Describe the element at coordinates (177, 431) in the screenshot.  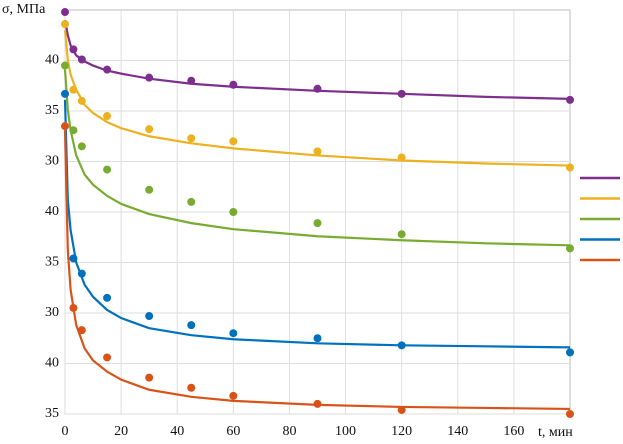
I see `x-tick-label: 40` at that location.